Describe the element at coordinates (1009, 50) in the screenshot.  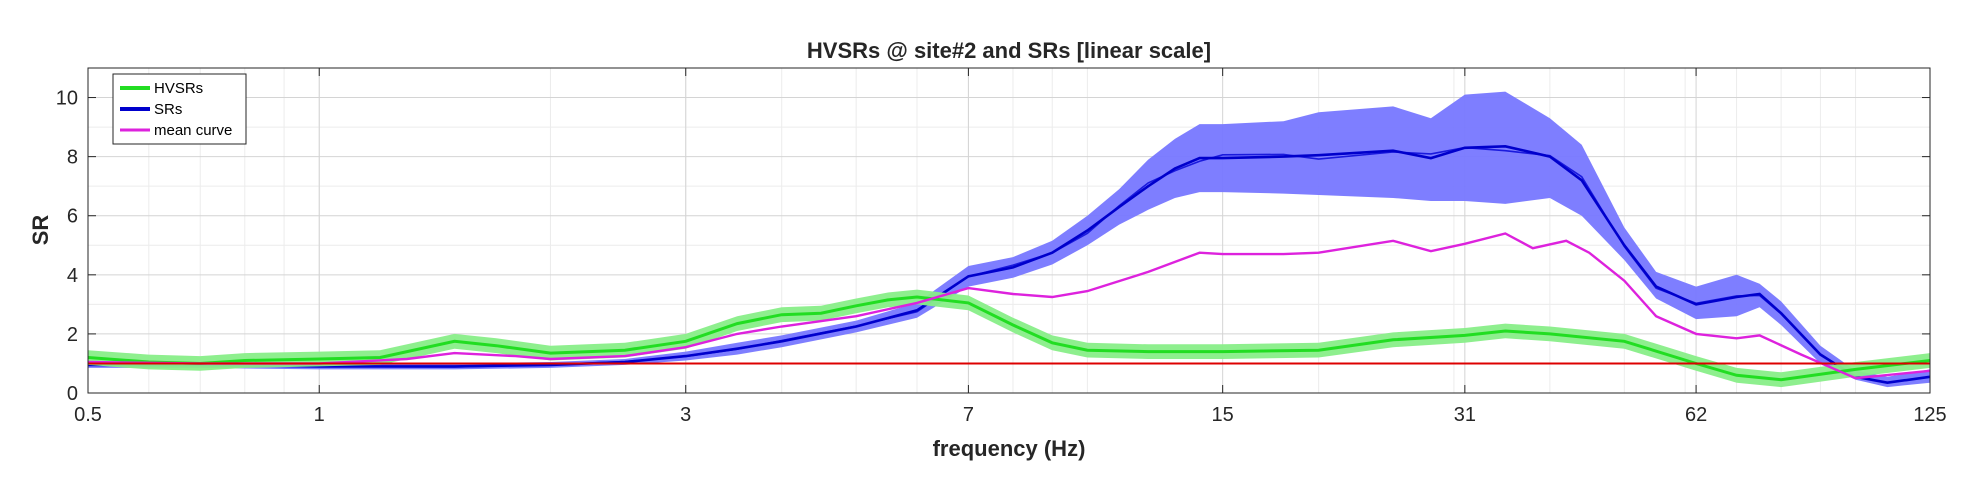
I see `chart-title: HVSRs @ site#2 and SRs [linear scale]` at that location.